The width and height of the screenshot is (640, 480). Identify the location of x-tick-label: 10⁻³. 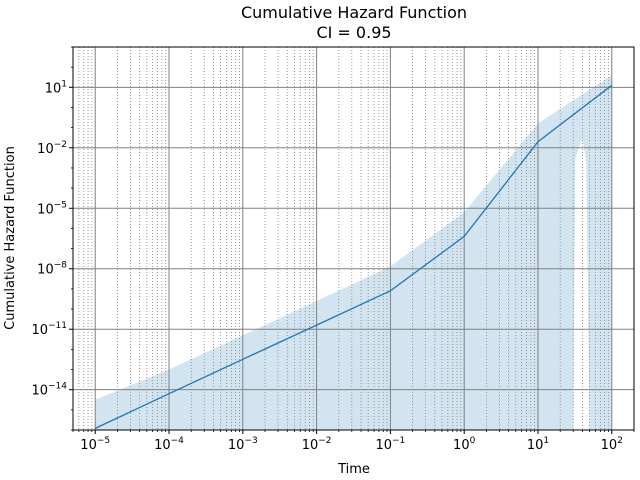
(243, 444).